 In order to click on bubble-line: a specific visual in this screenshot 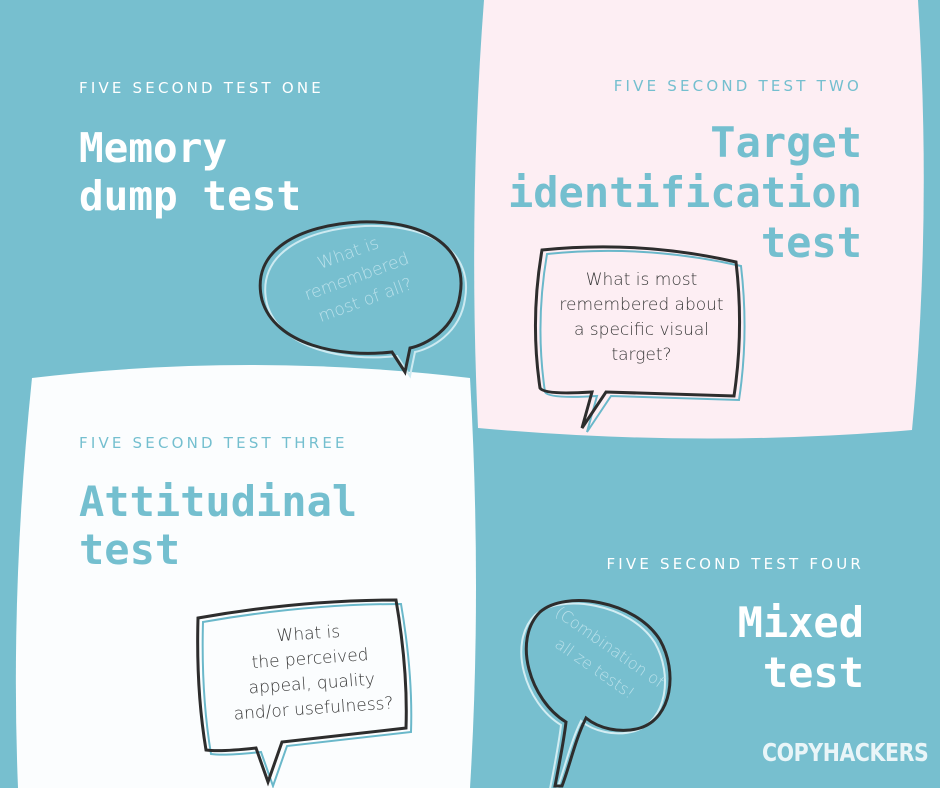, I will do `click(641, 330)`.